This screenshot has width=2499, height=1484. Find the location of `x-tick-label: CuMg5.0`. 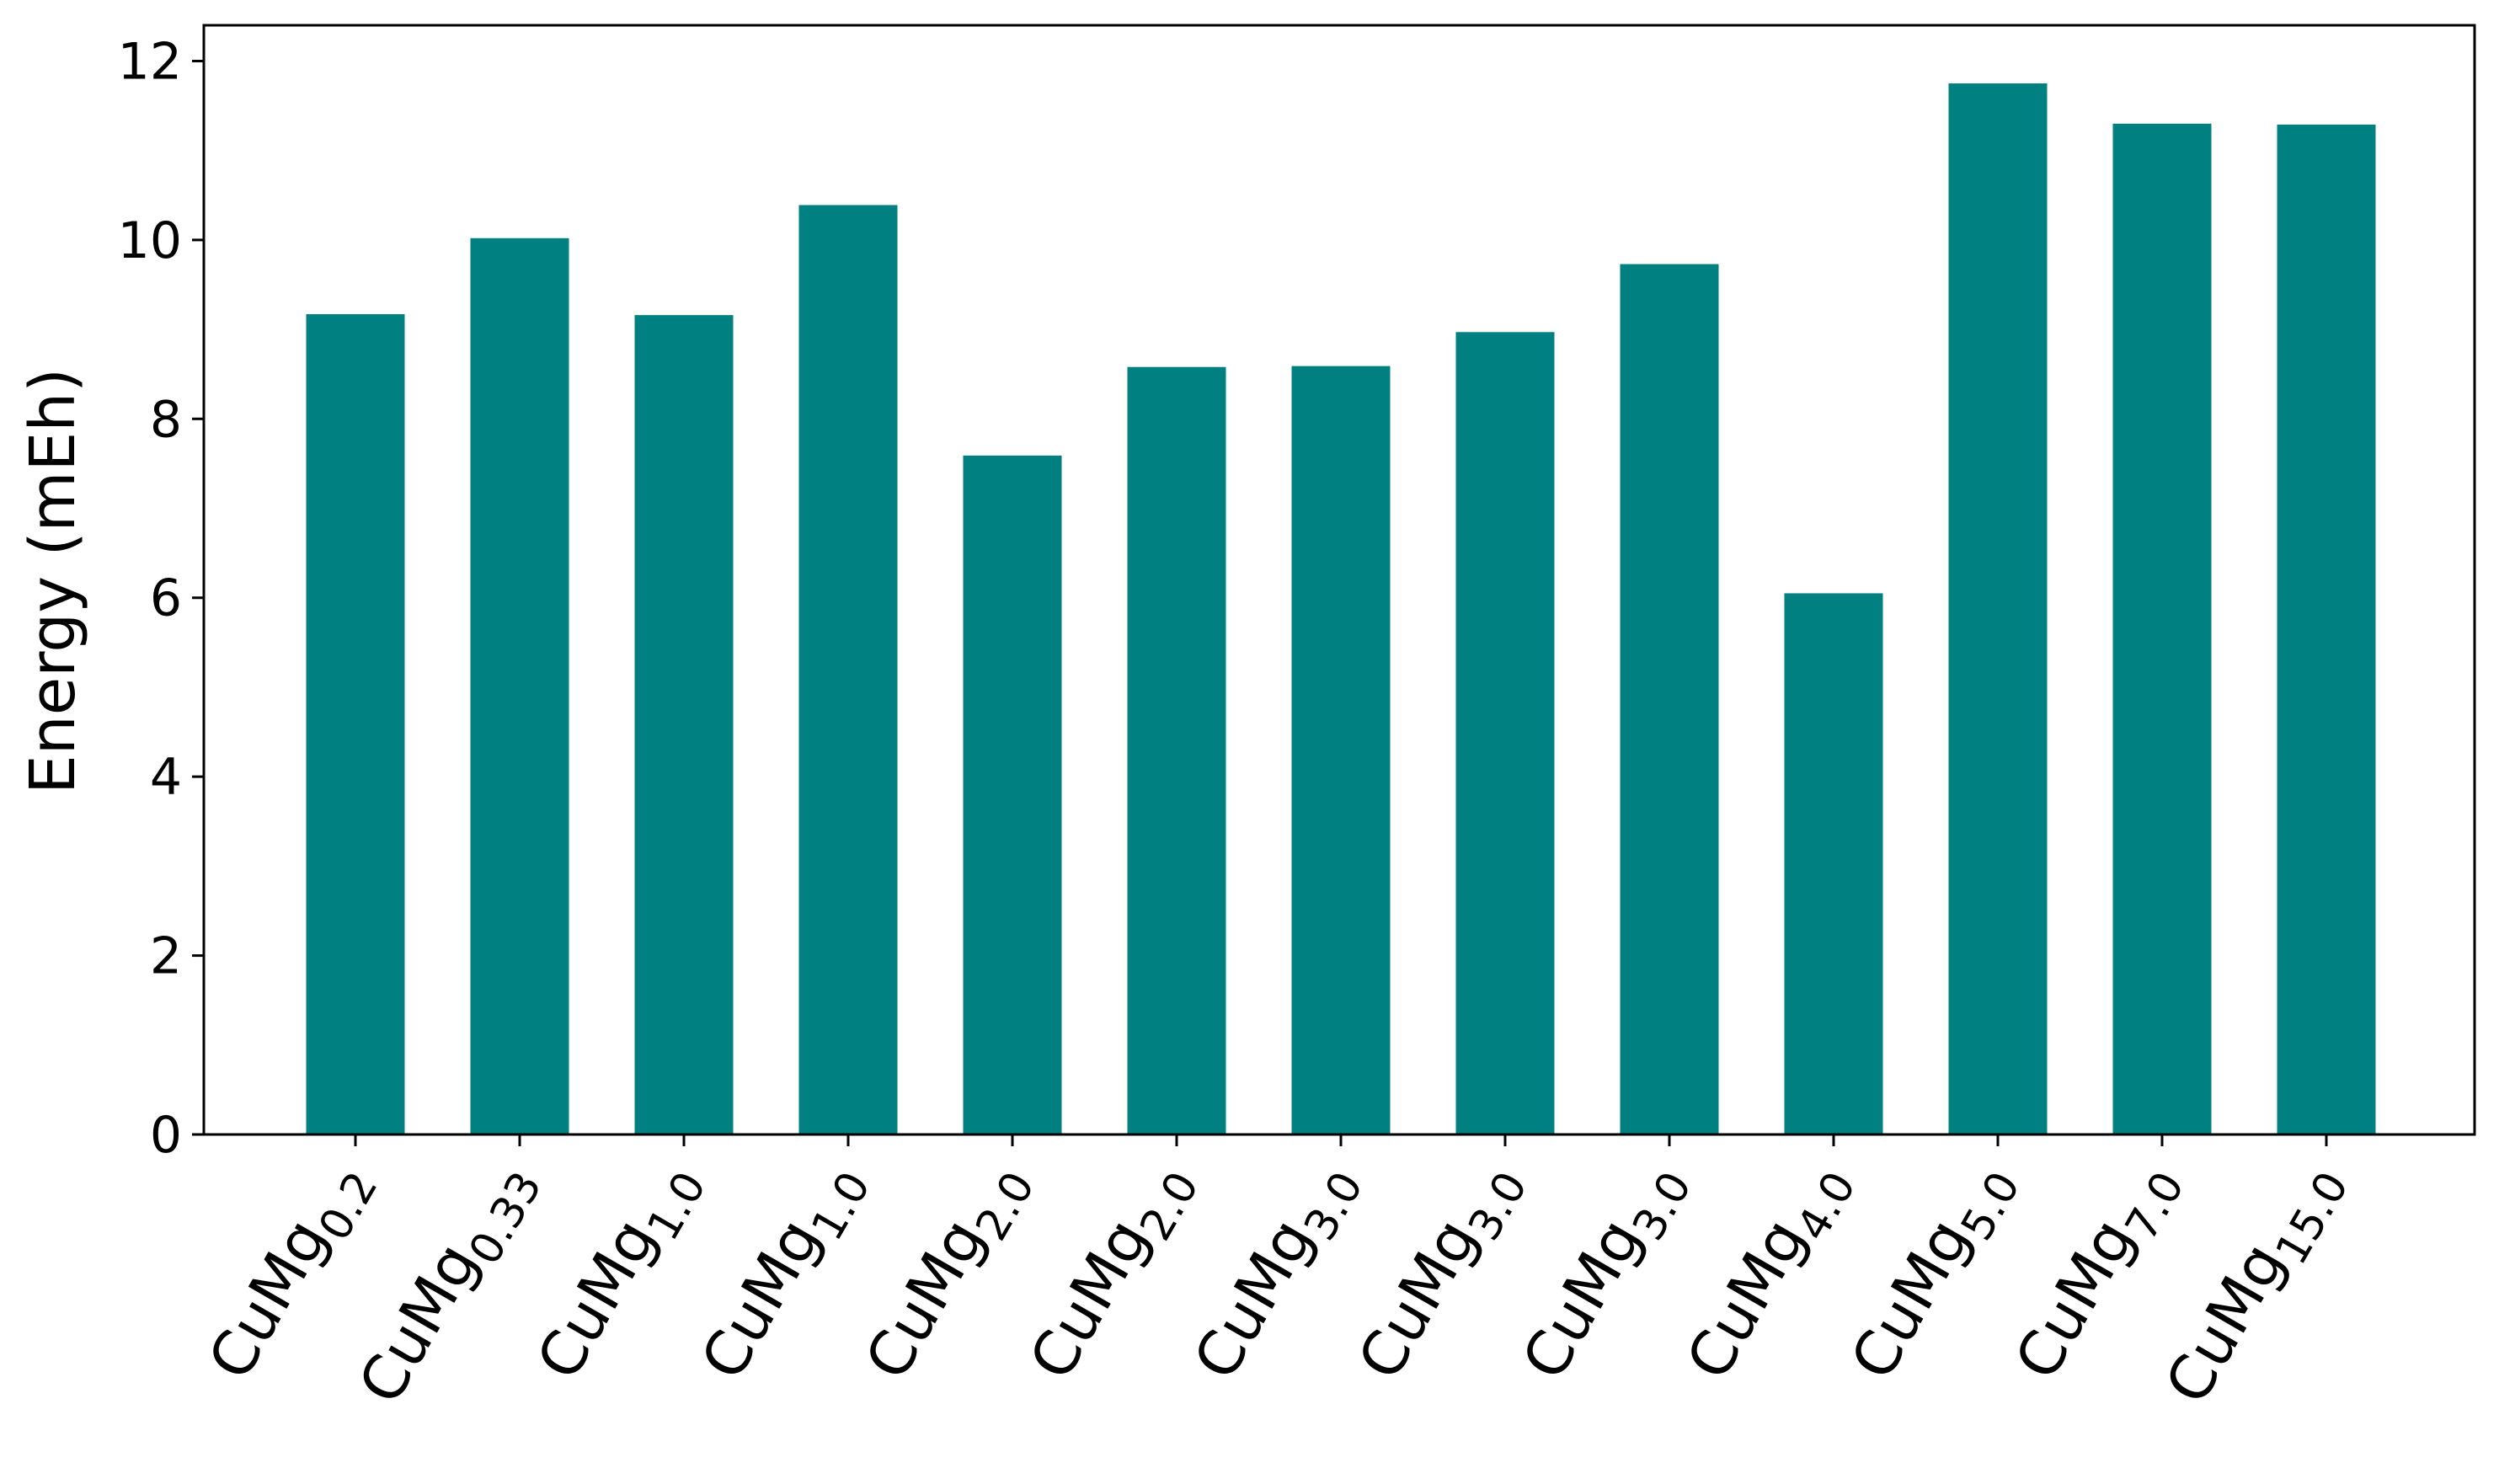

x-tick-label: CuMg5.0 is located at coordinates (1934, 1273).